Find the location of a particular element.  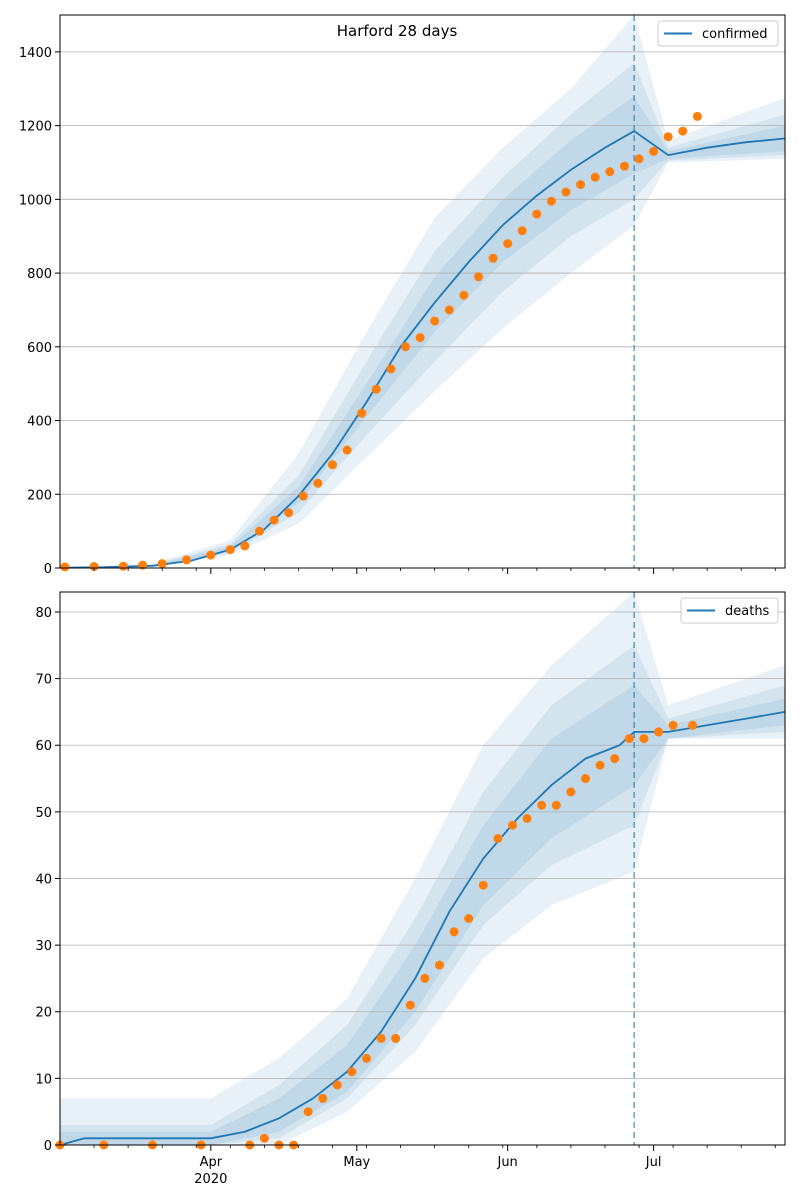

deaths-legend: deaths is located at coordinates (729, 610).